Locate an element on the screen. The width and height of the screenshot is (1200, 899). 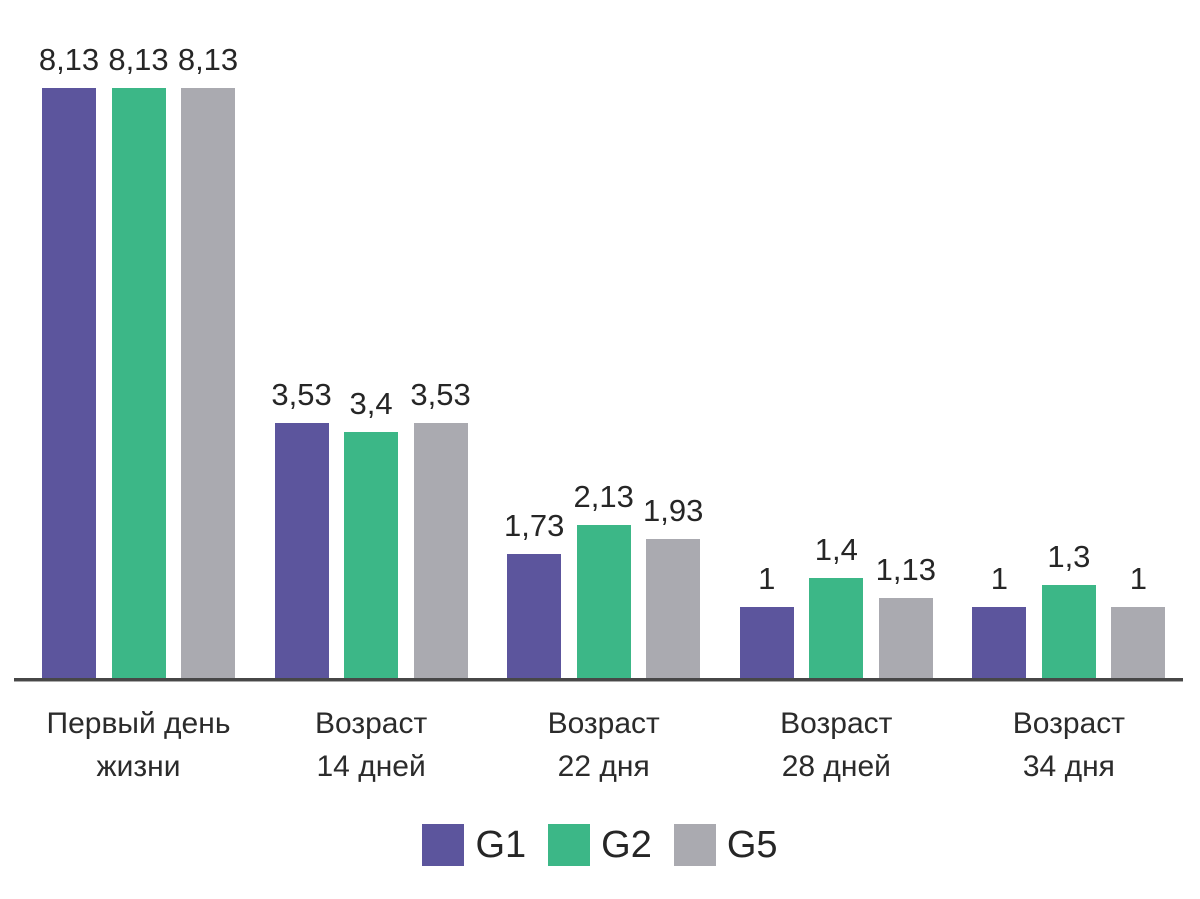
bar-g2-cat0 is located at coordinates (138, 384).